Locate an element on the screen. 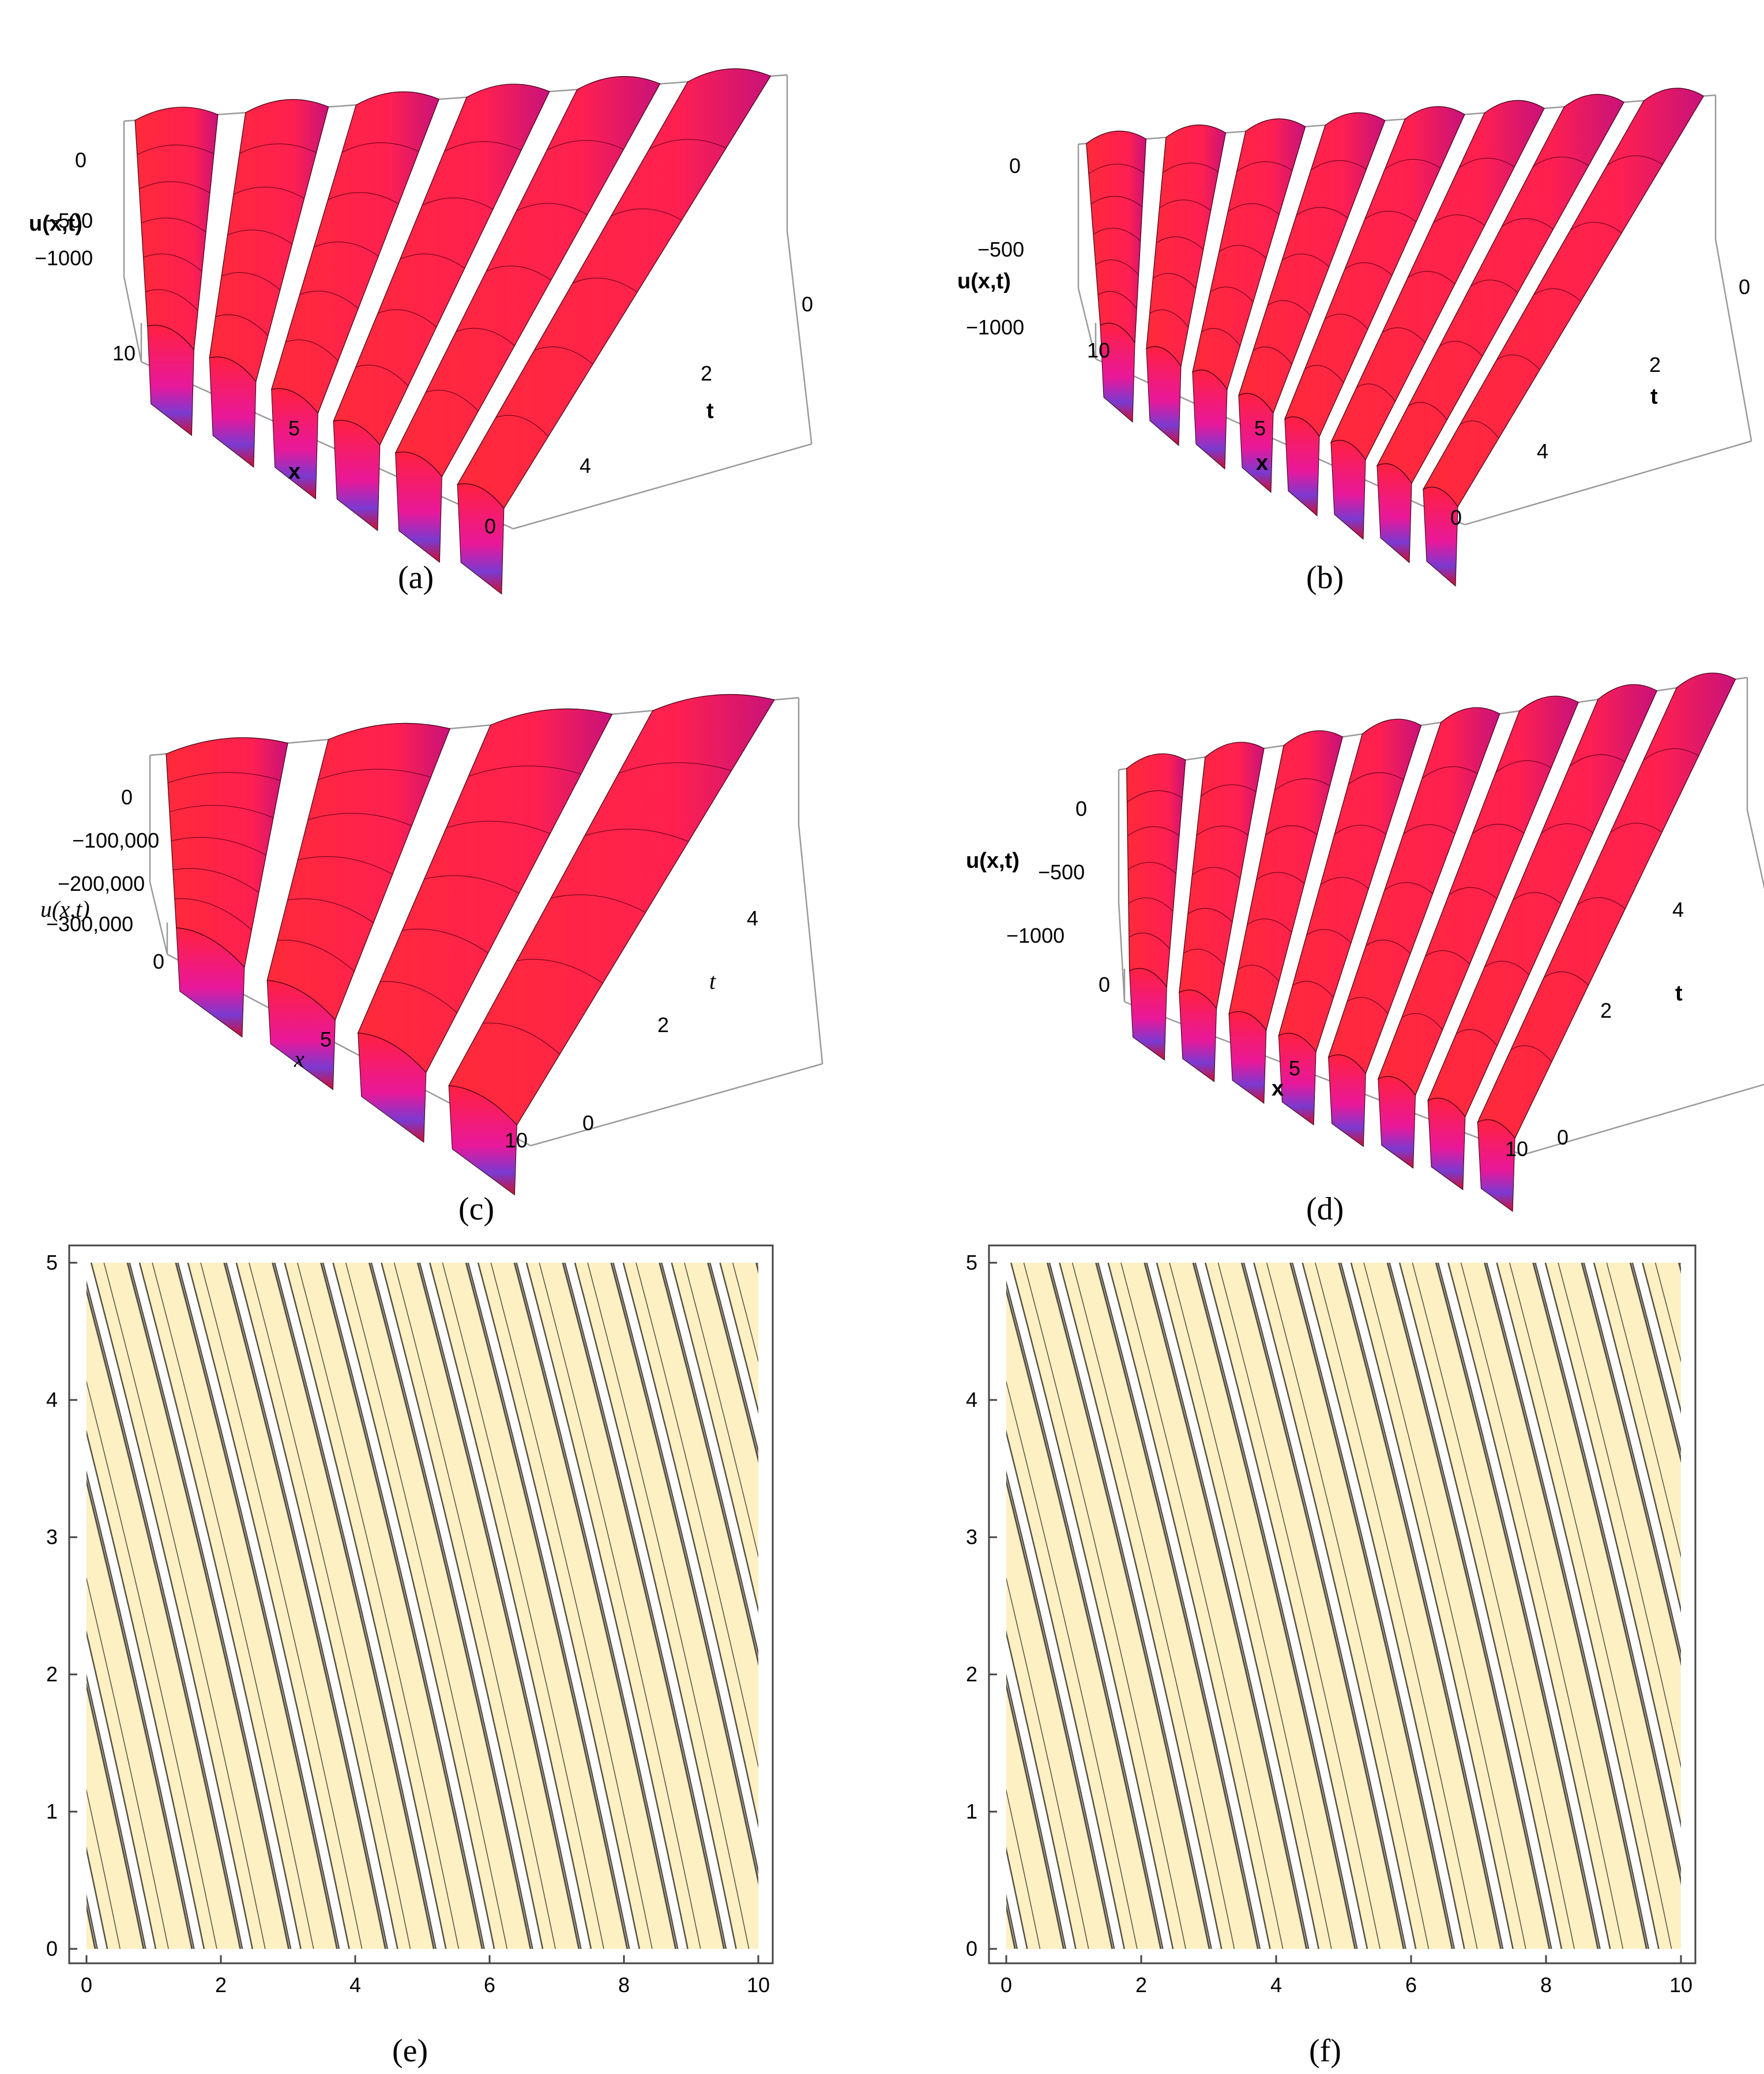  panel-d-ztick-1: −500 is located at coordinates (1061, 872).